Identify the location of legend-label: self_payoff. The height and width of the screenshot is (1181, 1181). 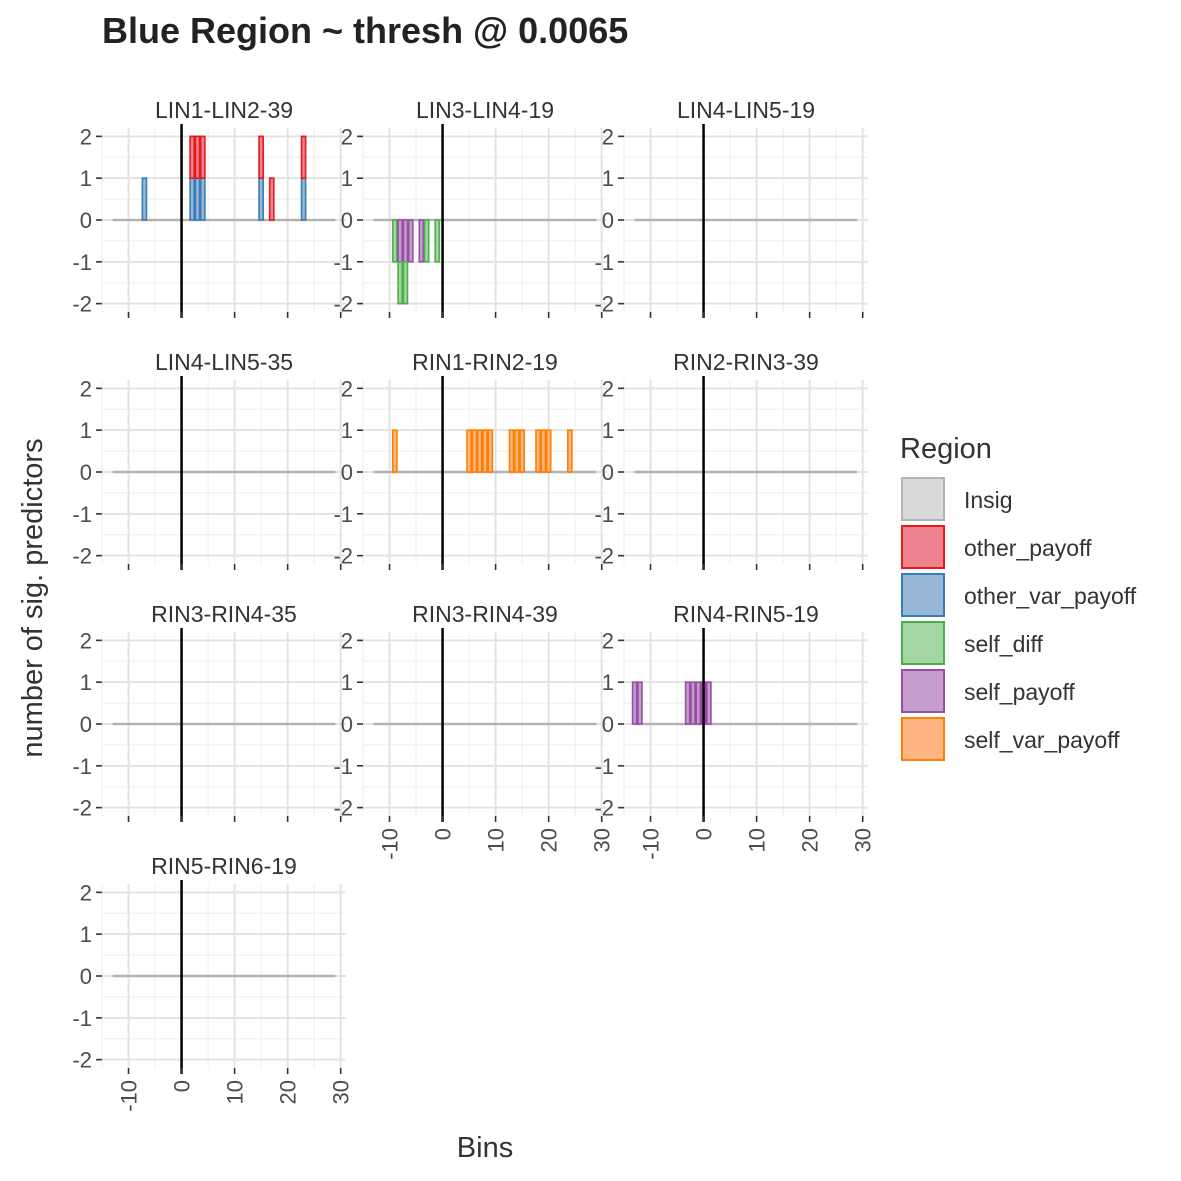
(1019, 692).